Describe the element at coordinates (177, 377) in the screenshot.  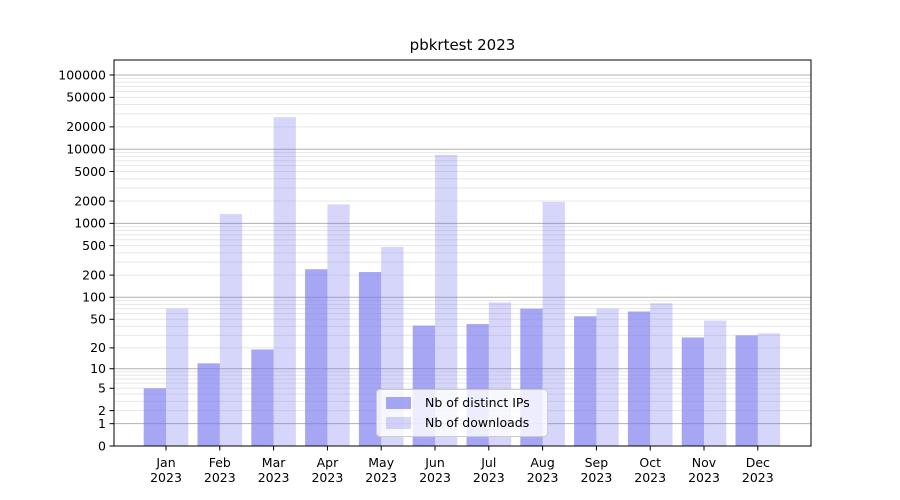
I see `bar-downloads-jan` at that location.